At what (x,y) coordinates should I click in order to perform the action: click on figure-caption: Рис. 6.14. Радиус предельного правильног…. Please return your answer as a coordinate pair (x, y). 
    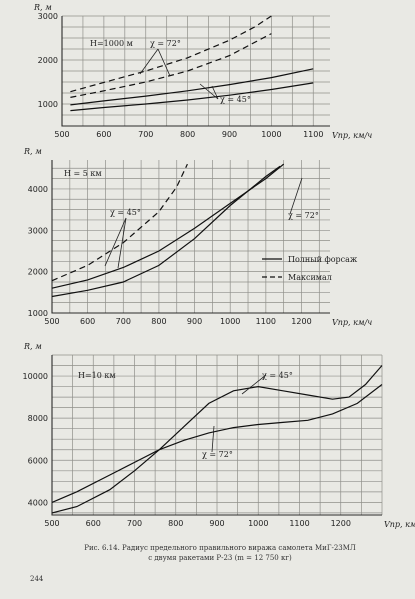
    Looking at the image, I should click on (220, 553).